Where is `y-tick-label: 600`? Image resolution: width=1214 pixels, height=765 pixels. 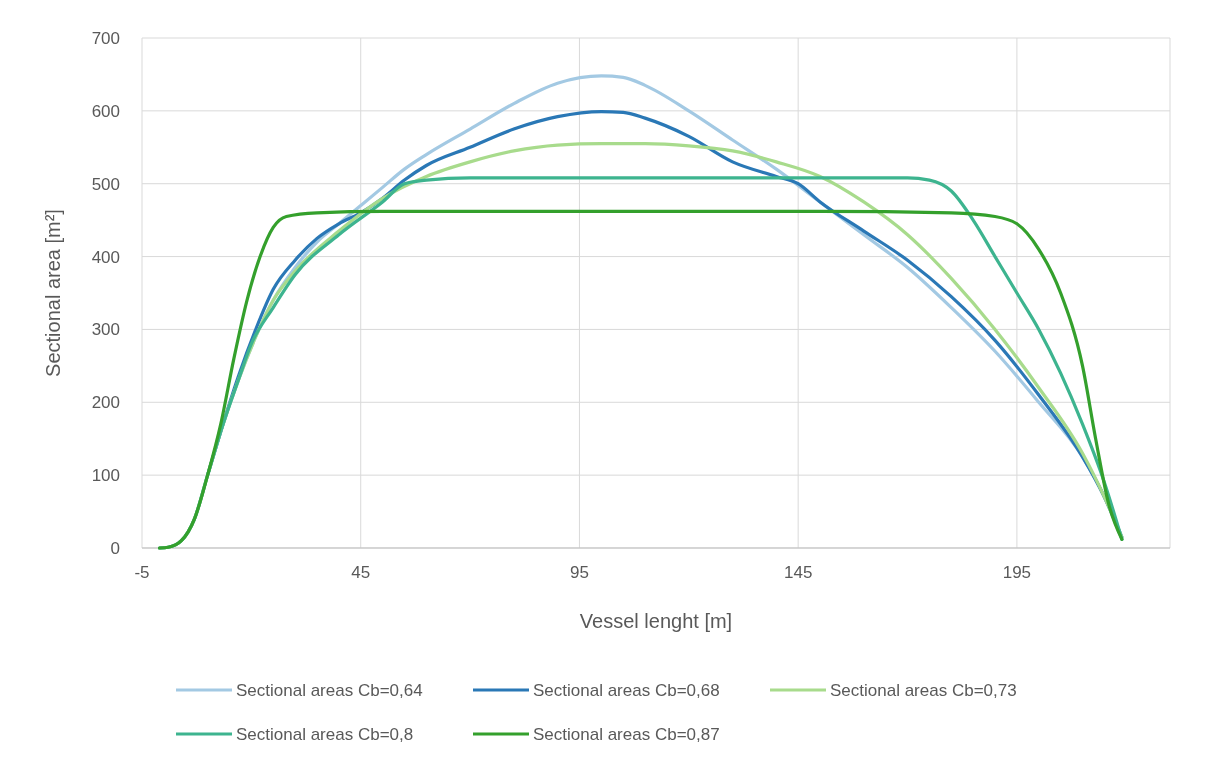 y-tick-label: 600 is located at coordinates (105, 111).